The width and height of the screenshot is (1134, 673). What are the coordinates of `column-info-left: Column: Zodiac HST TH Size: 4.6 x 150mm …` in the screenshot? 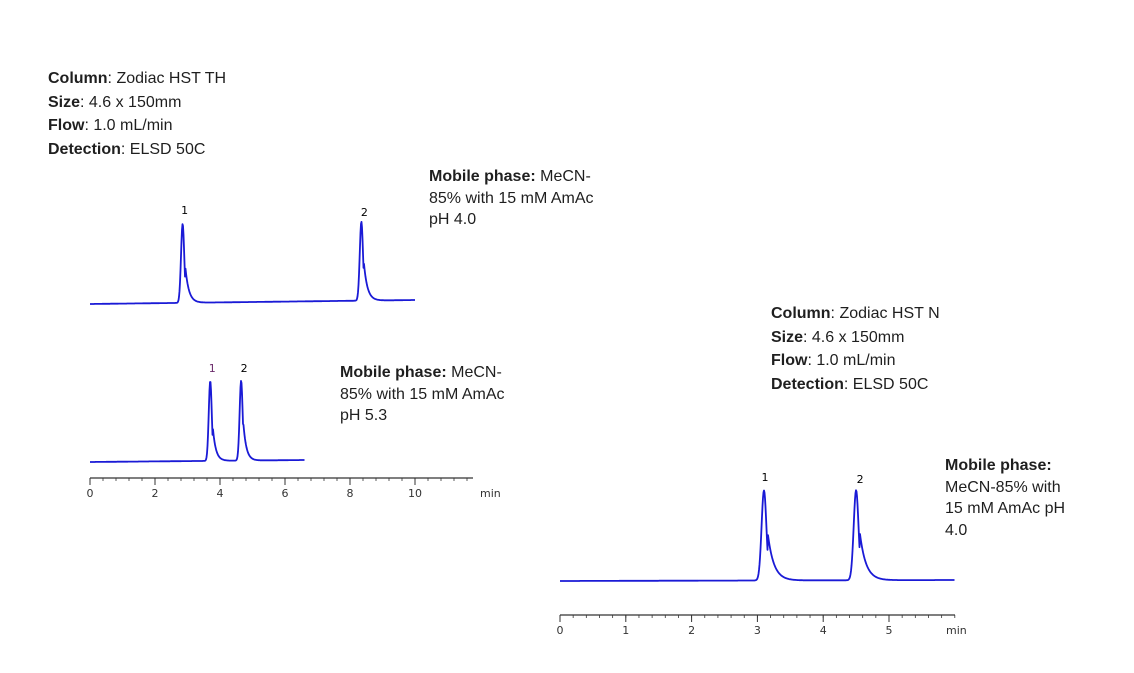 It's located at (137, 114).